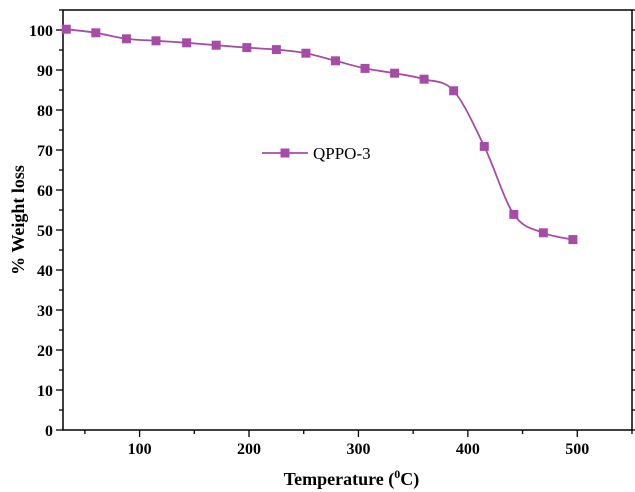 The image size is (635, 492). What do you see at coordinates (577, 449) in the screenshot?
I see `x-tick-label: 500` at bounding box center [577, 449].